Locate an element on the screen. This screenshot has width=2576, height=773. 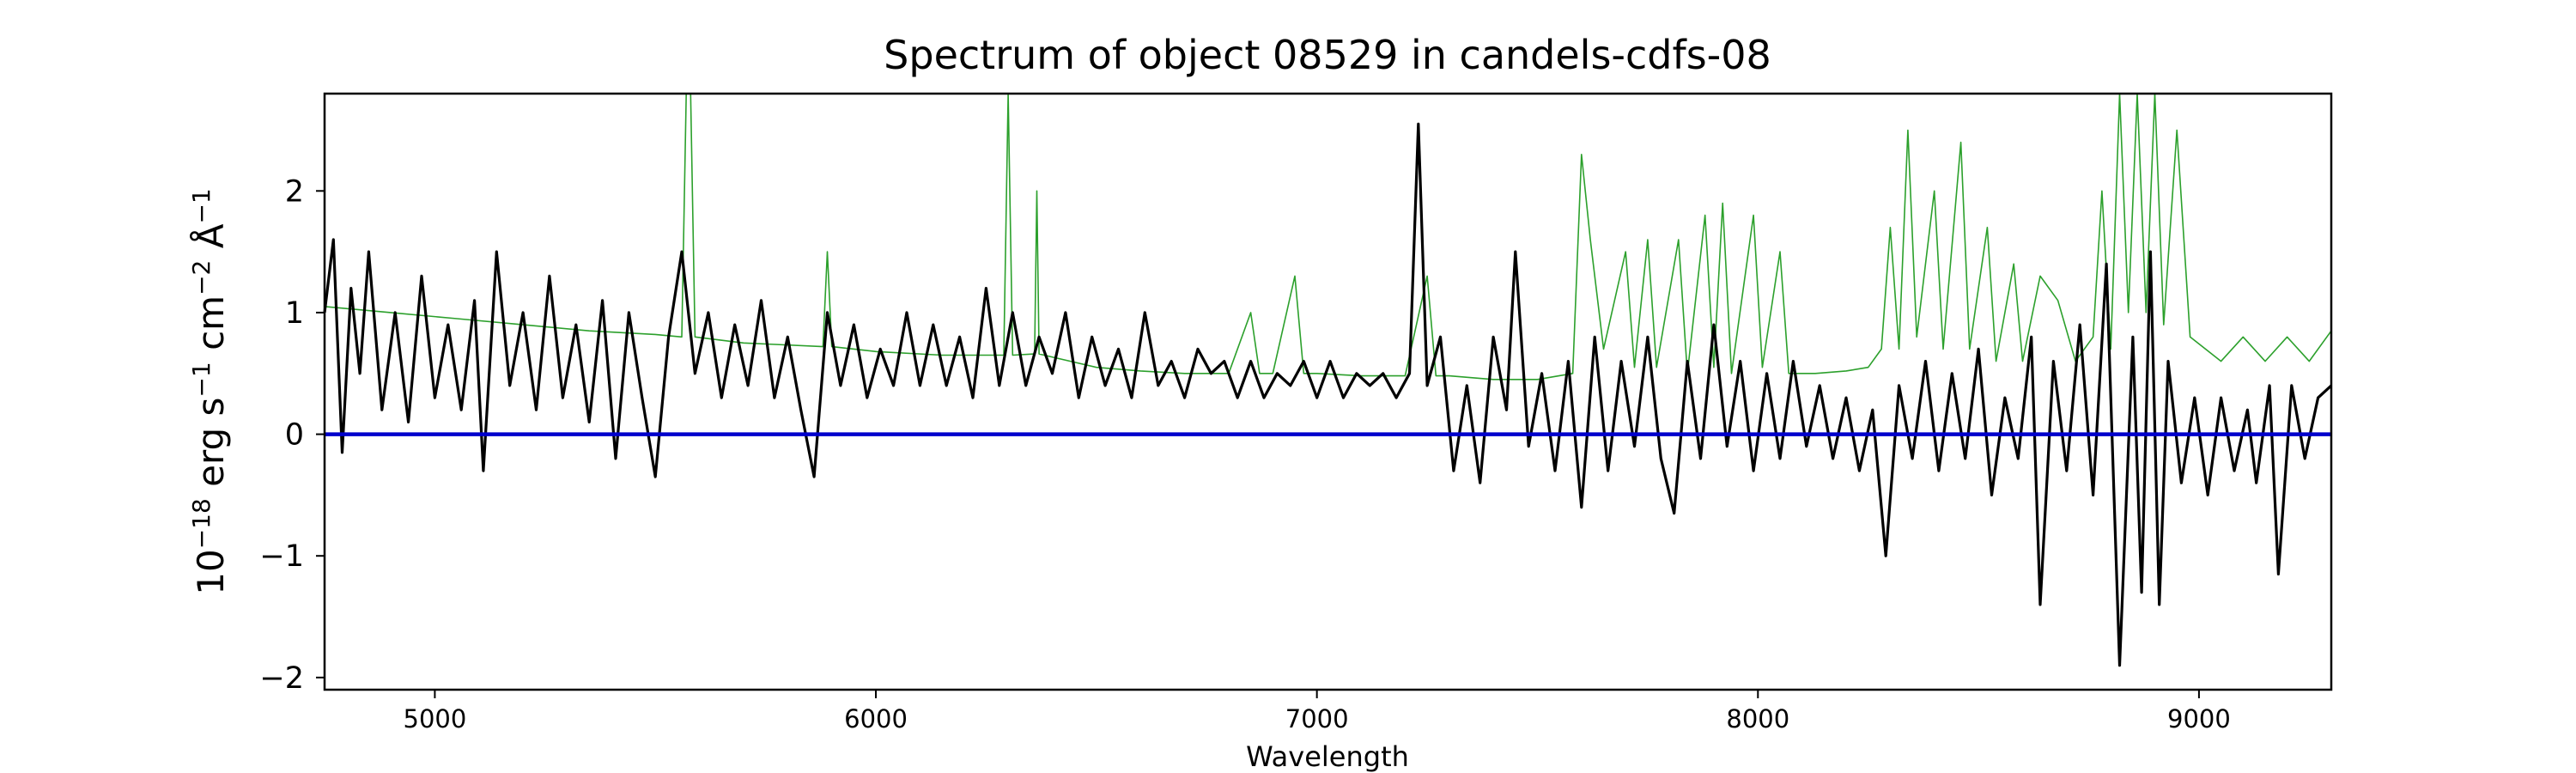
x-tick-label: 8000 is located at coordinates (1758, 718).